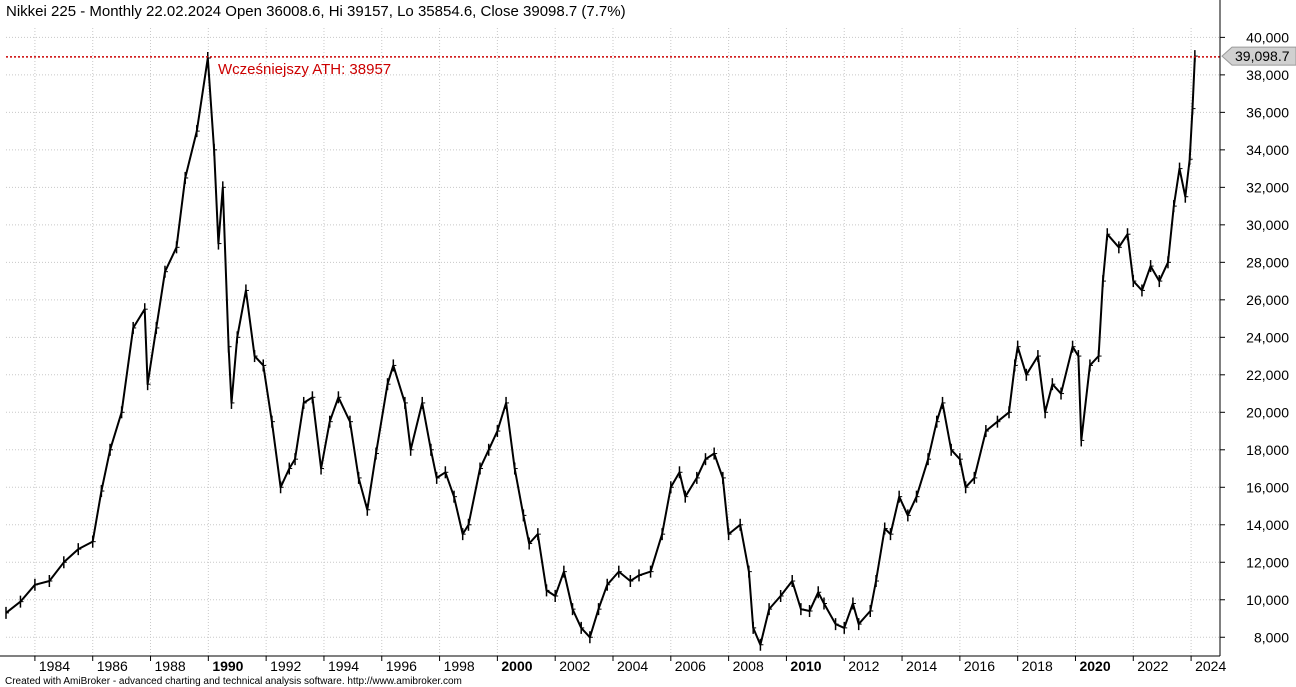 The height and width of the screenshot is (687, 1296). Describe the element at coordinates (1267, 450) in the screenshot. I see `y-tick-label: 18,000` at that location.